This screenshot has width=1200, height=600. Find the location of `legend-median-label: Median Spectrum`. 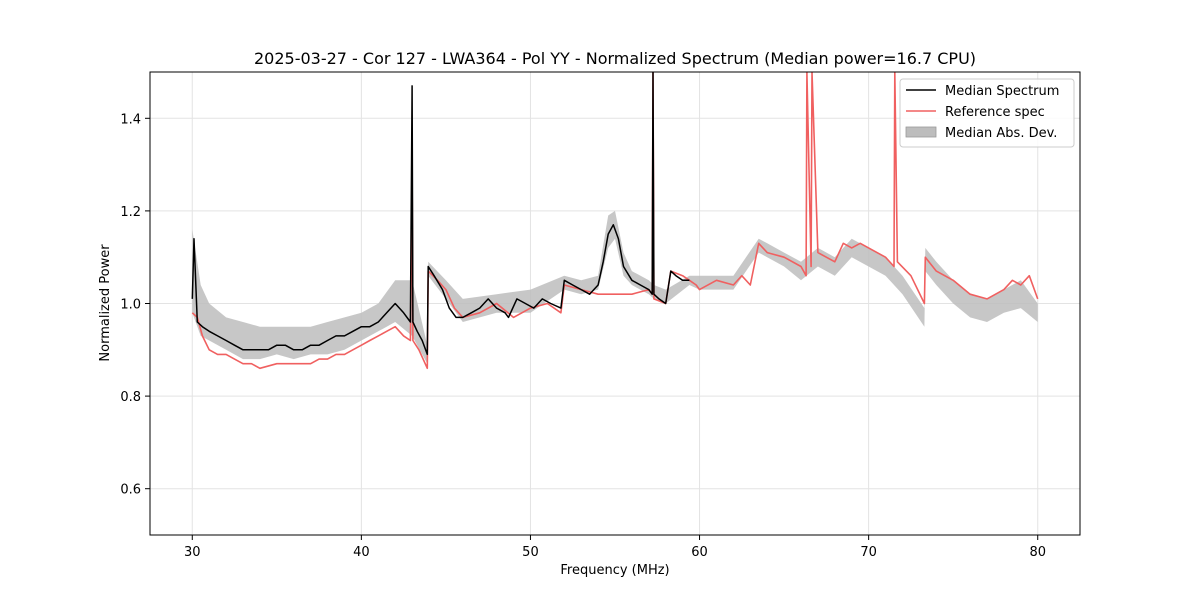

legend-median-label: Median Spectrum is located at coordinates (1002, 91).